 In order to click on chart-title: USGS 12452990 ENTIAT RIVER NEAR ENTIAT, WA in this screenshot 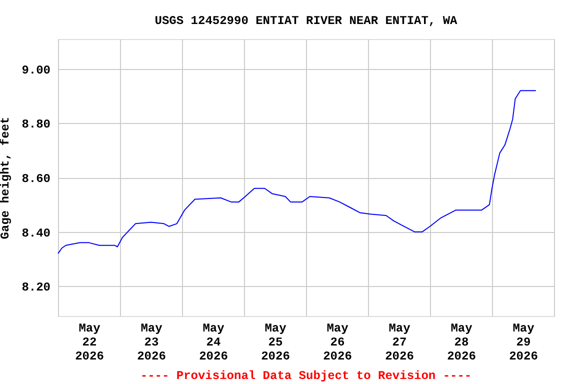, I will do `click(306, 21)`.